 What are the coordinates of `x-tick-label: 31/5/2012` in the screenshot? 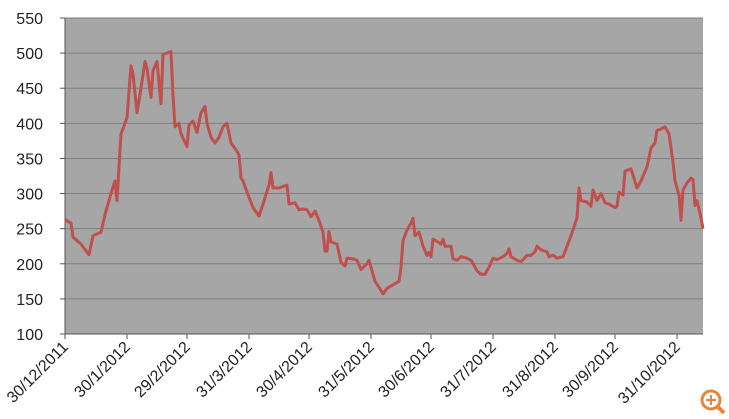 It's located at (346, 370).